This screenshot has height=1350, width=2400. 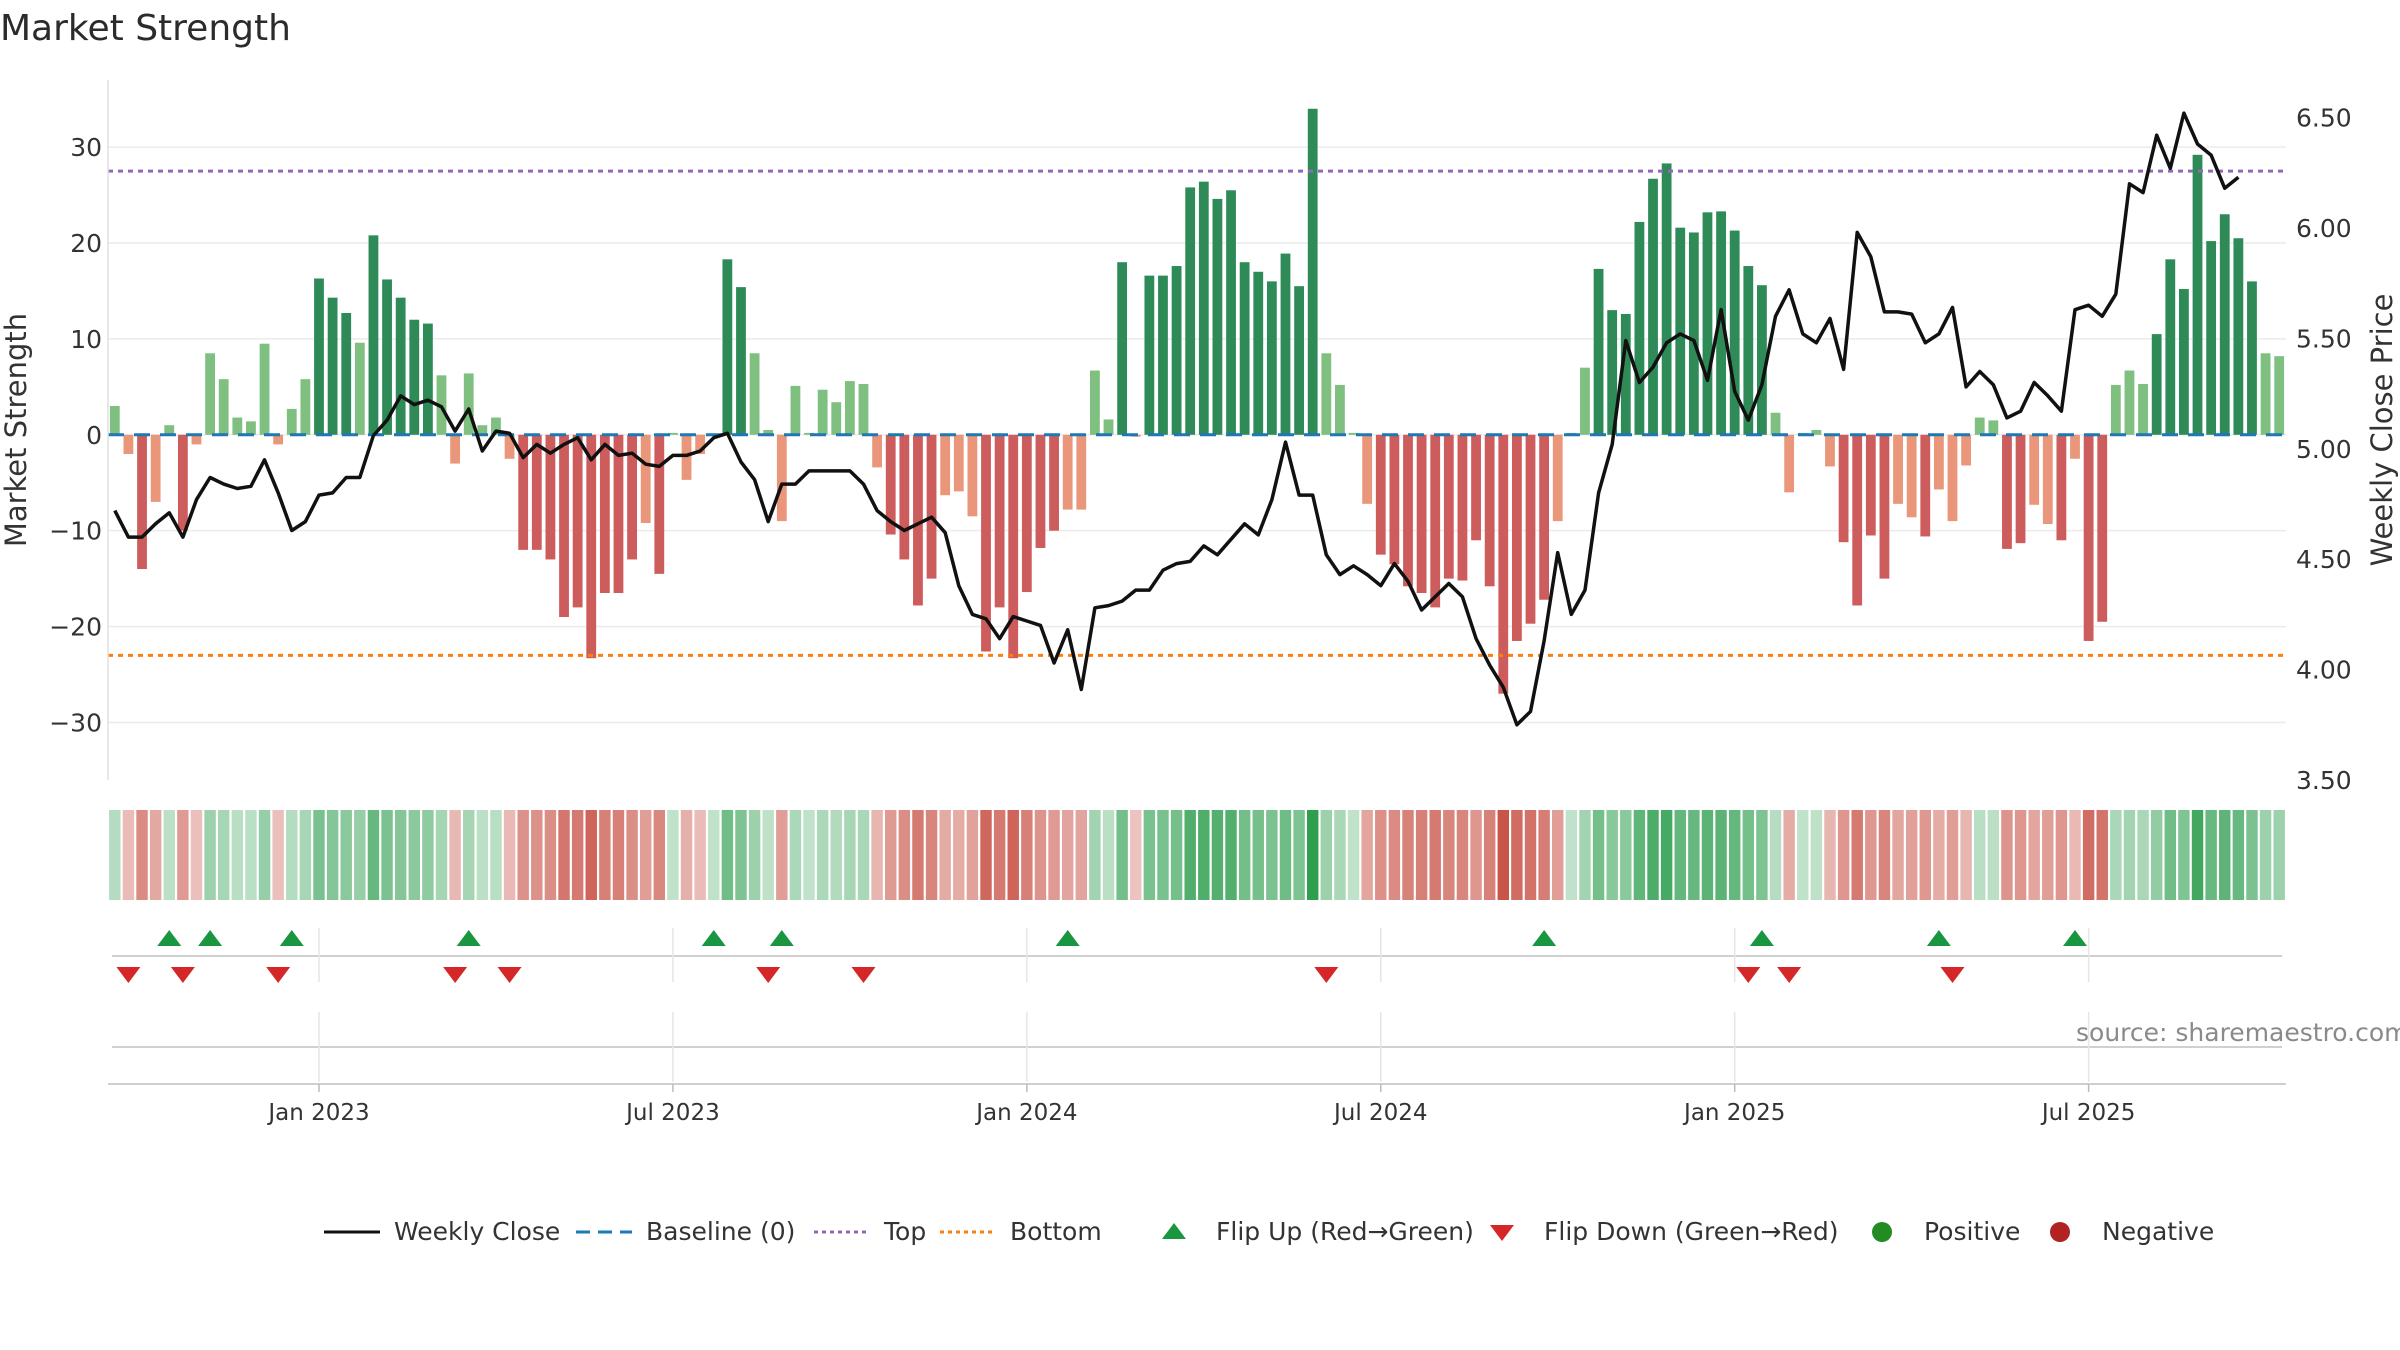 What do you see at coordinates (672, 1113) in the screenshot?
I see `x-tick-label: Jul 2023` at bounding box center [672, 1113].